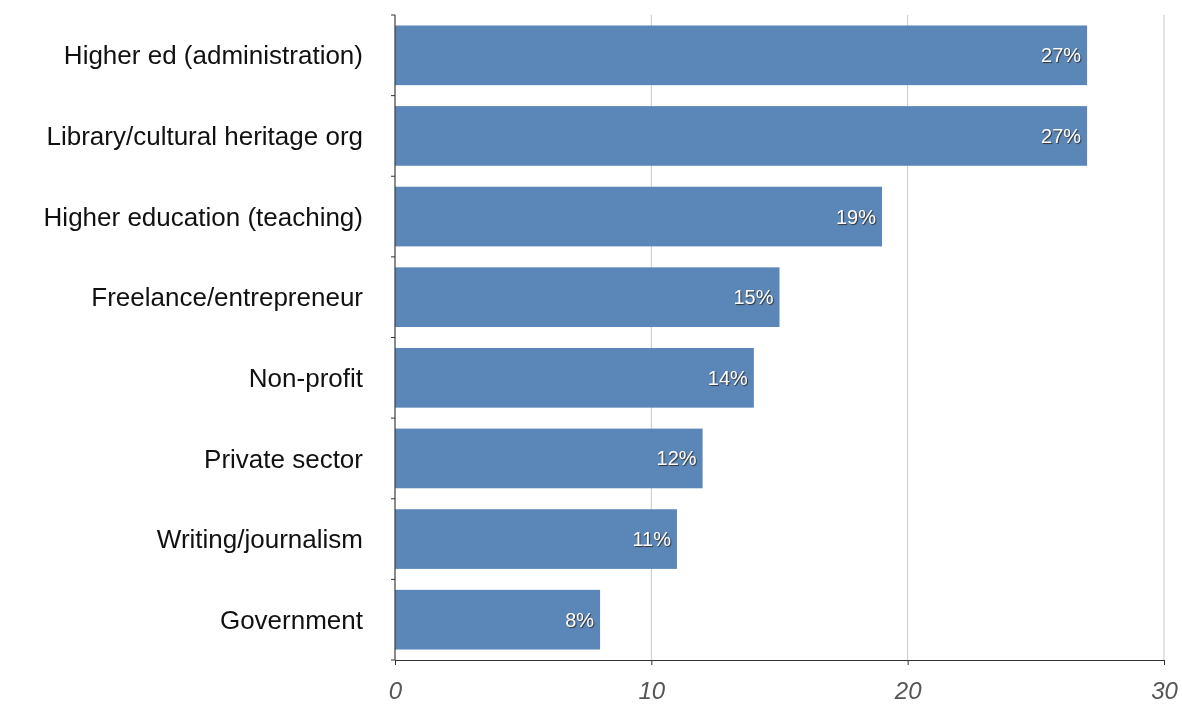 This screenshot has height=710, width=1182. I want to click on y-tick-label: Freelance/entrepreneur, so click(227, 297).